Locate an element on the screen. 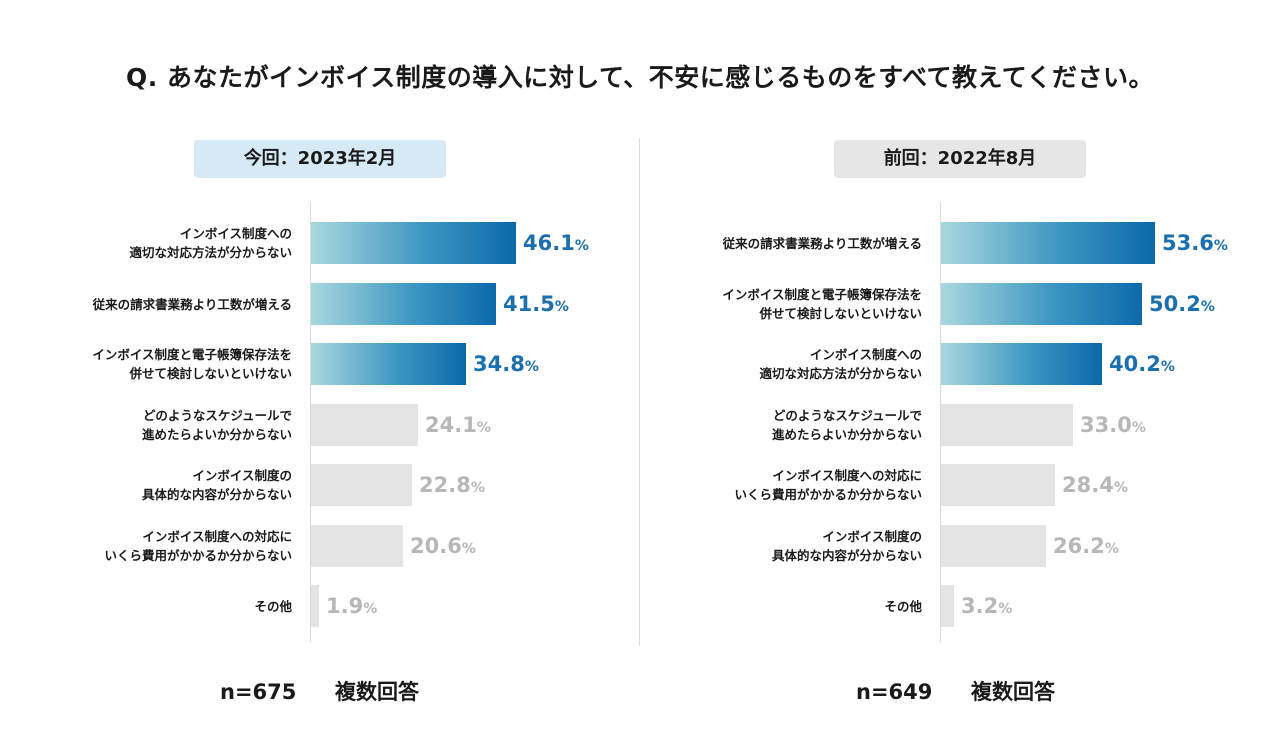 The image size is (1280, 750). data-label: 46.1% is located at coordinates (556, 243).